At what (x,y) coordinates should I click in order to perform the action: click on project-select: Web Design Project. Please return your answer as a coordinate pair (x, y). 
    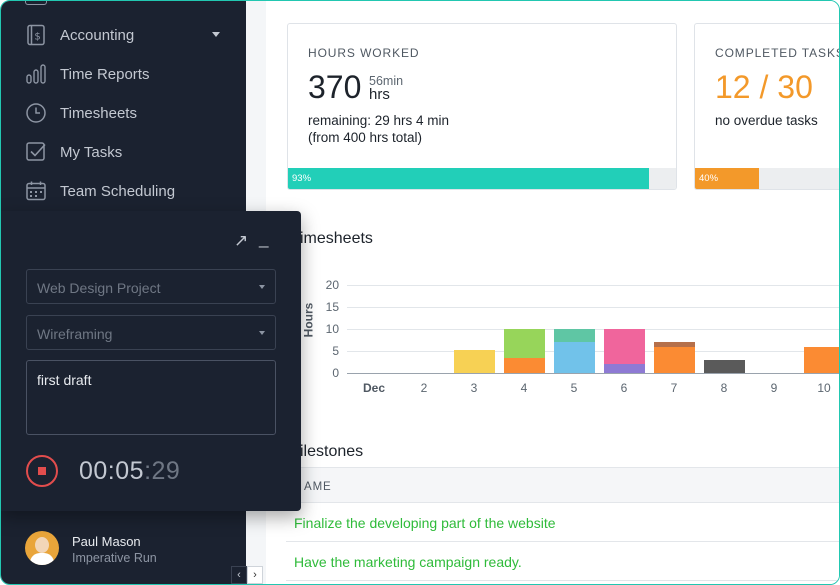
    Looking at the image, I should click on (151, 286).